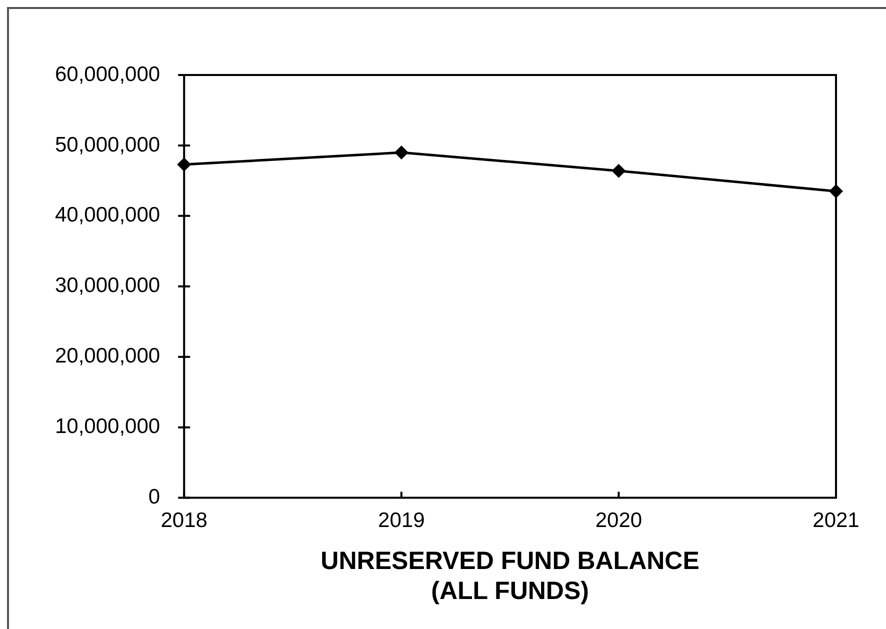 Image resolution: width=886 pixels, height=629 pixels. I want to click on y-tick-label: 0, so click(154, 497).